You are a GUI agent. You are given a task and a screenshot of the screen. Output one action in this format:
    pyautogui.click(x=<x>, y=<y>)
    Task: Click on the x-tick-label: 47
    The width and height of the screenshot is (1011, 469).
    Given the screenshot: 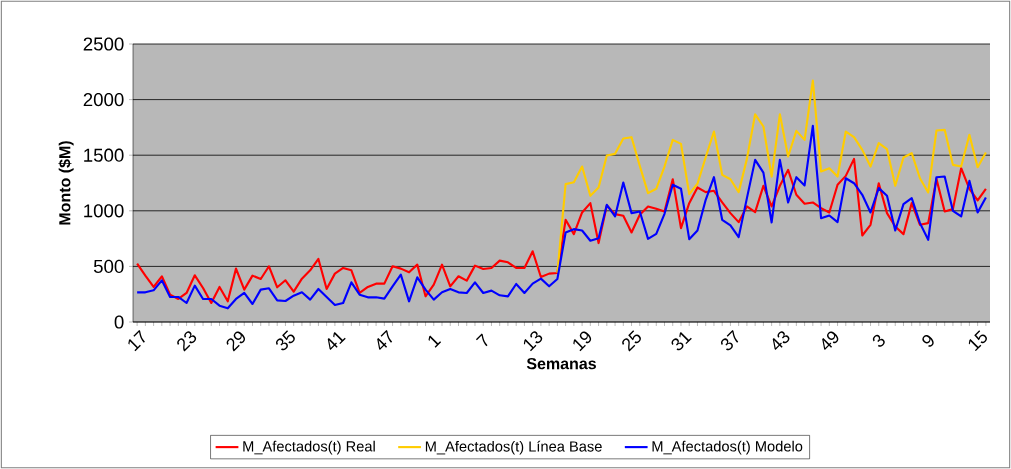 What is the action you would take?
    pyautogui.click(x=385, y=339)
    